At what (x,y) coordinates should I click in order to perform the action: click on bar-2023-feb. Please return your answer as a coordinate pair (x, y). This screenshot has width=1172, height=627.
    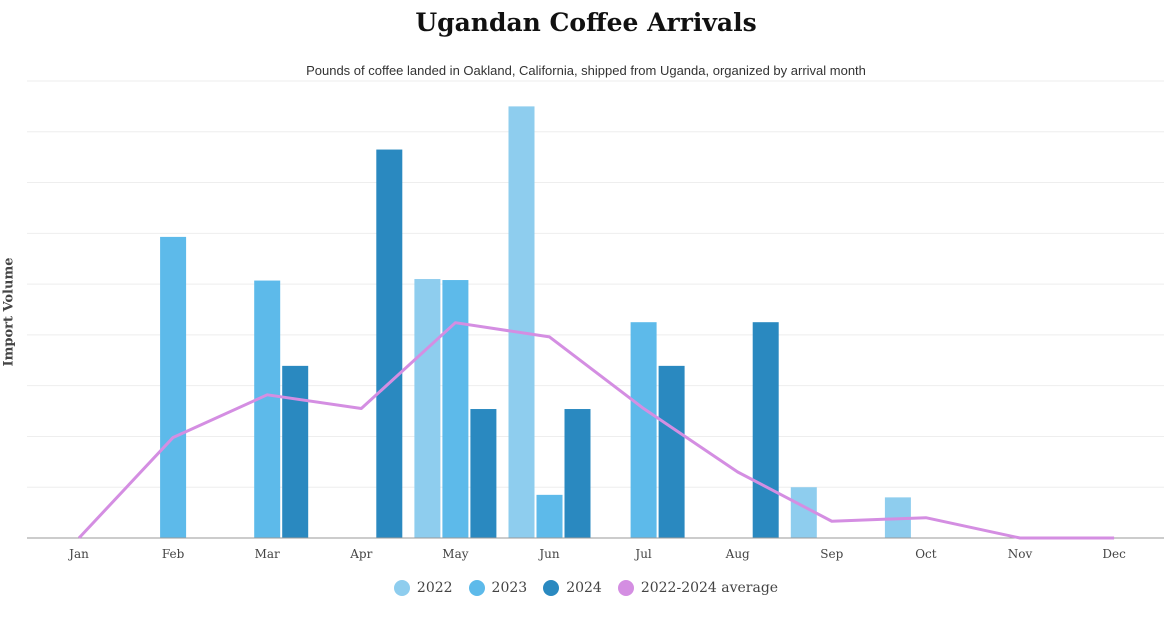
    Looking at the image, I should click on (173, 387).